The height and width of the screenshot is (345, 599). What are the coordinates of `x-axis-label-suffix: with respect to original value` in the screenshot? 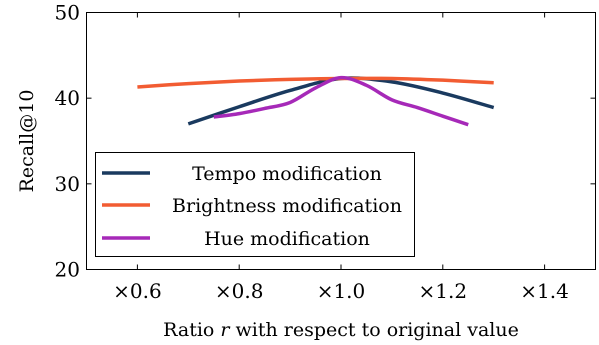 It's located at (374, 330).